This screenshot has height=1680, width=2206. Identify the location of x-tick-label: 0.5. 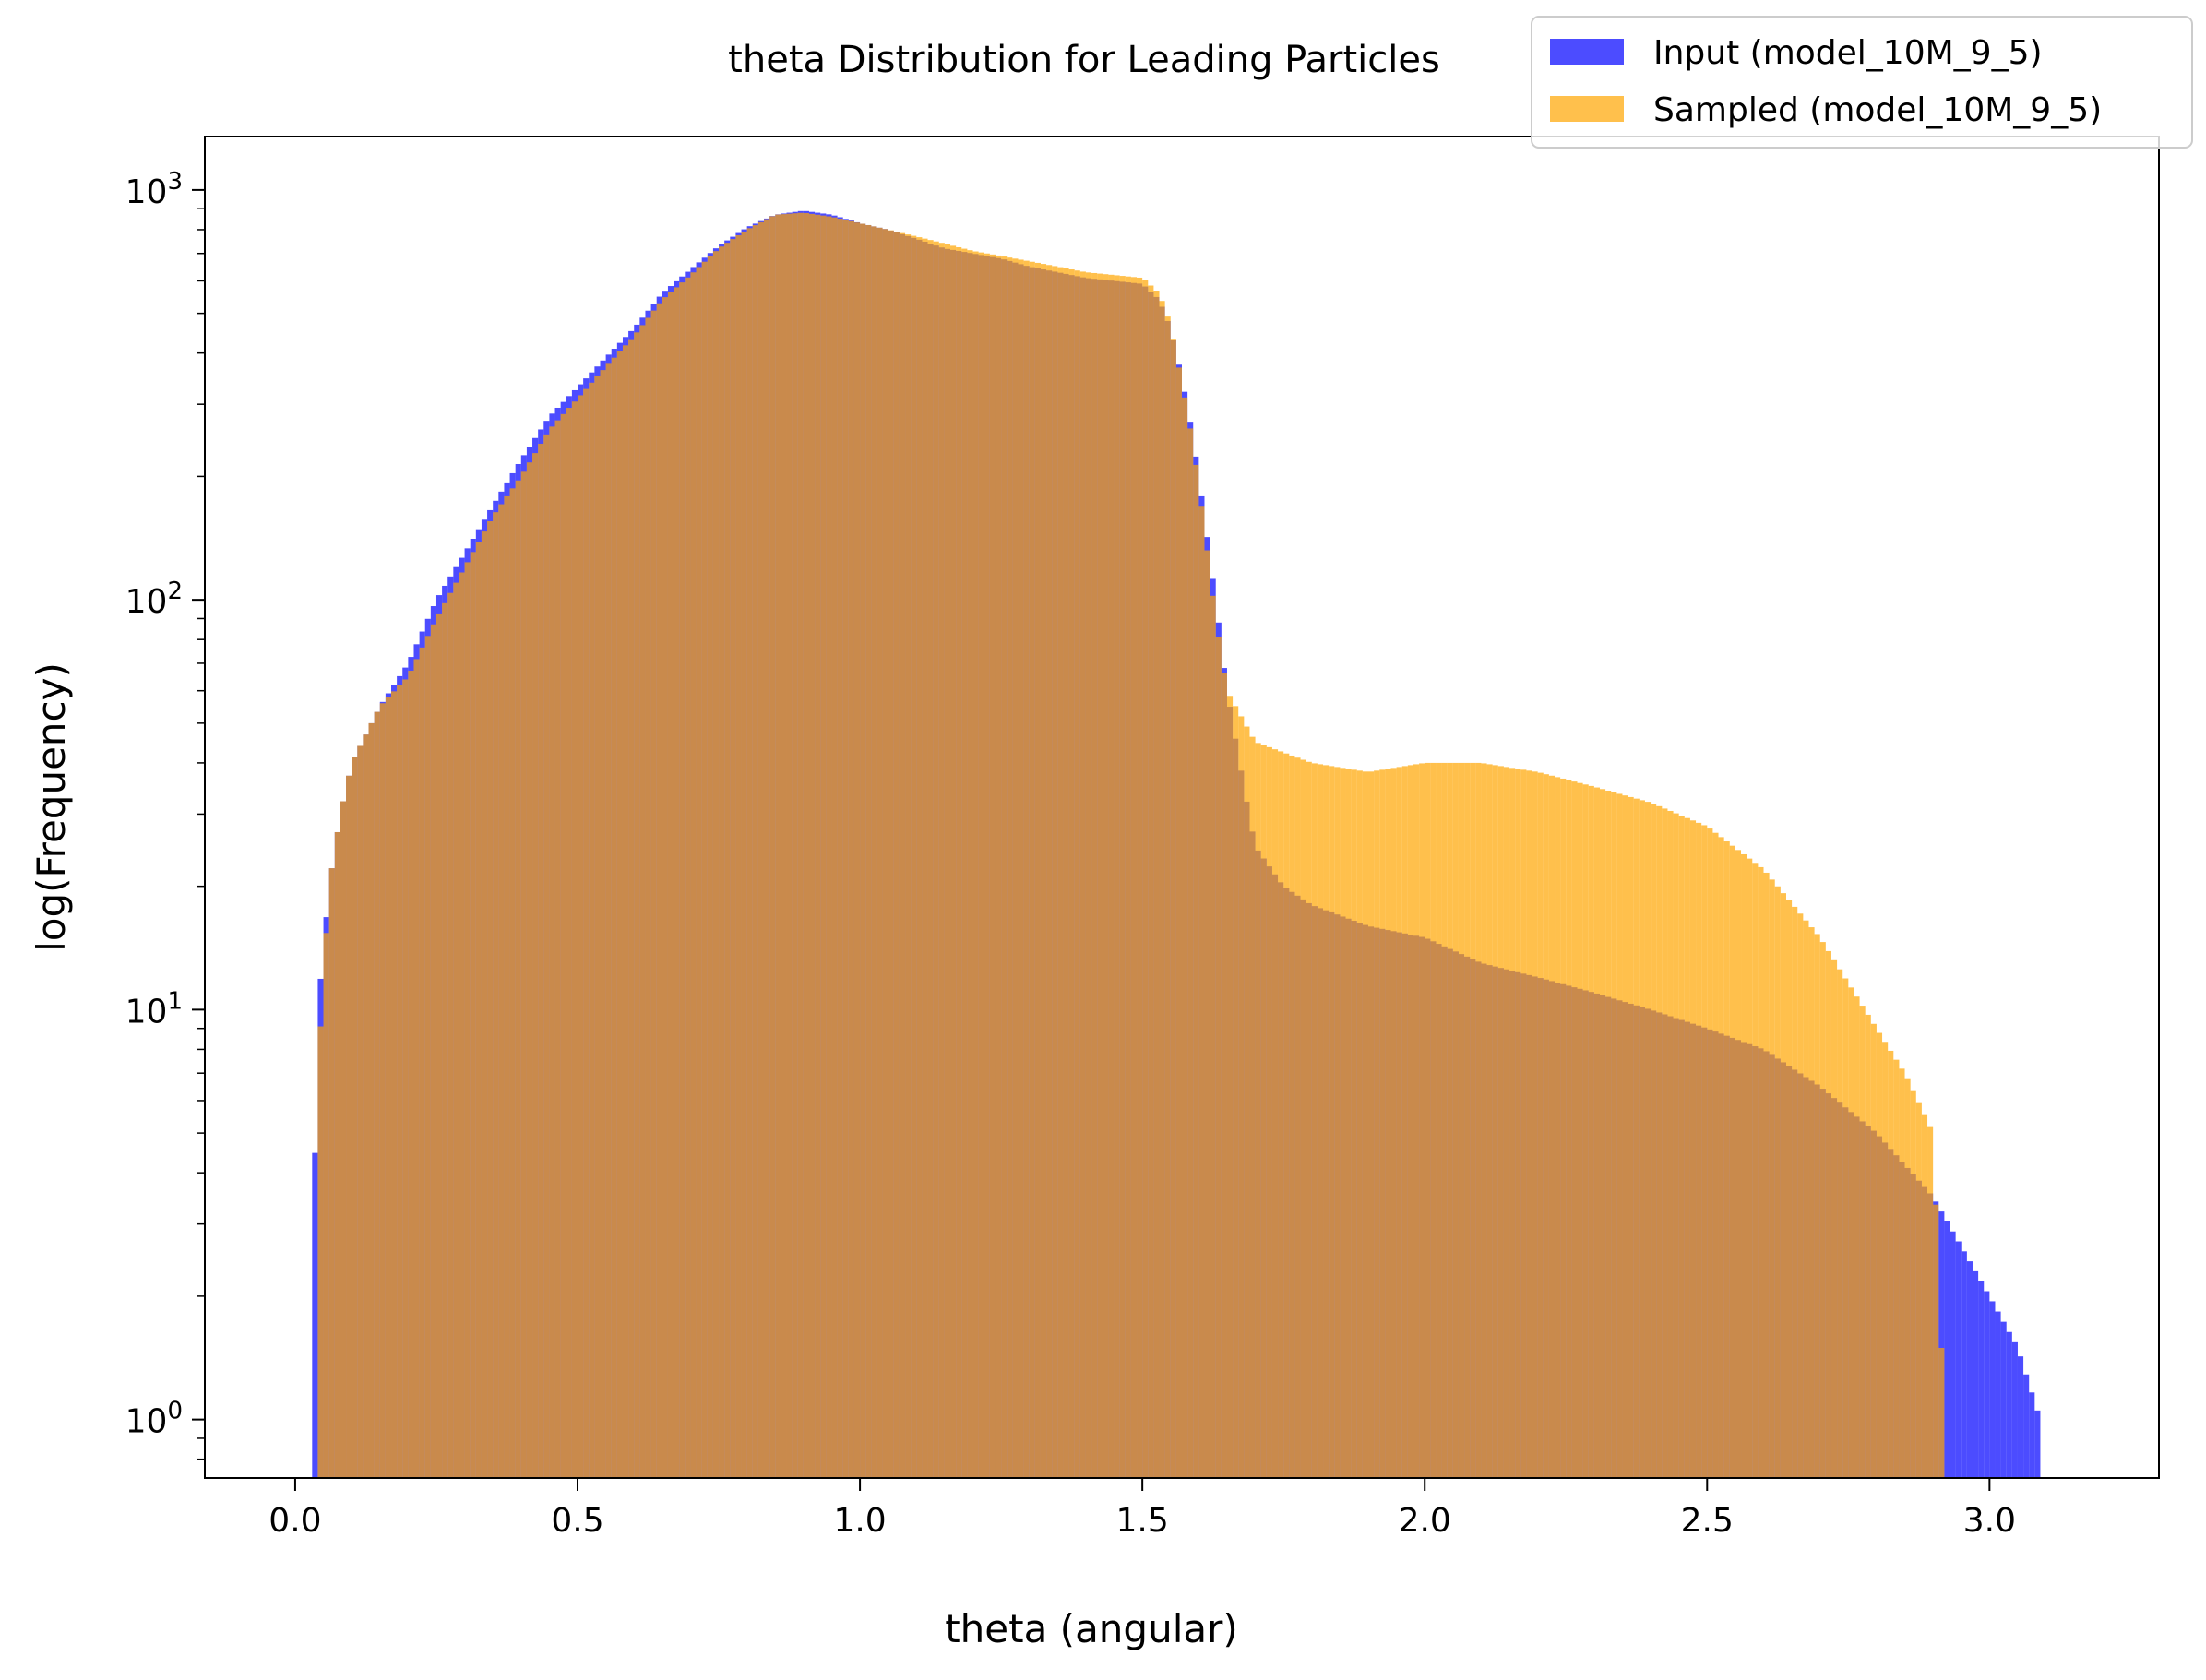
(577, 1521).